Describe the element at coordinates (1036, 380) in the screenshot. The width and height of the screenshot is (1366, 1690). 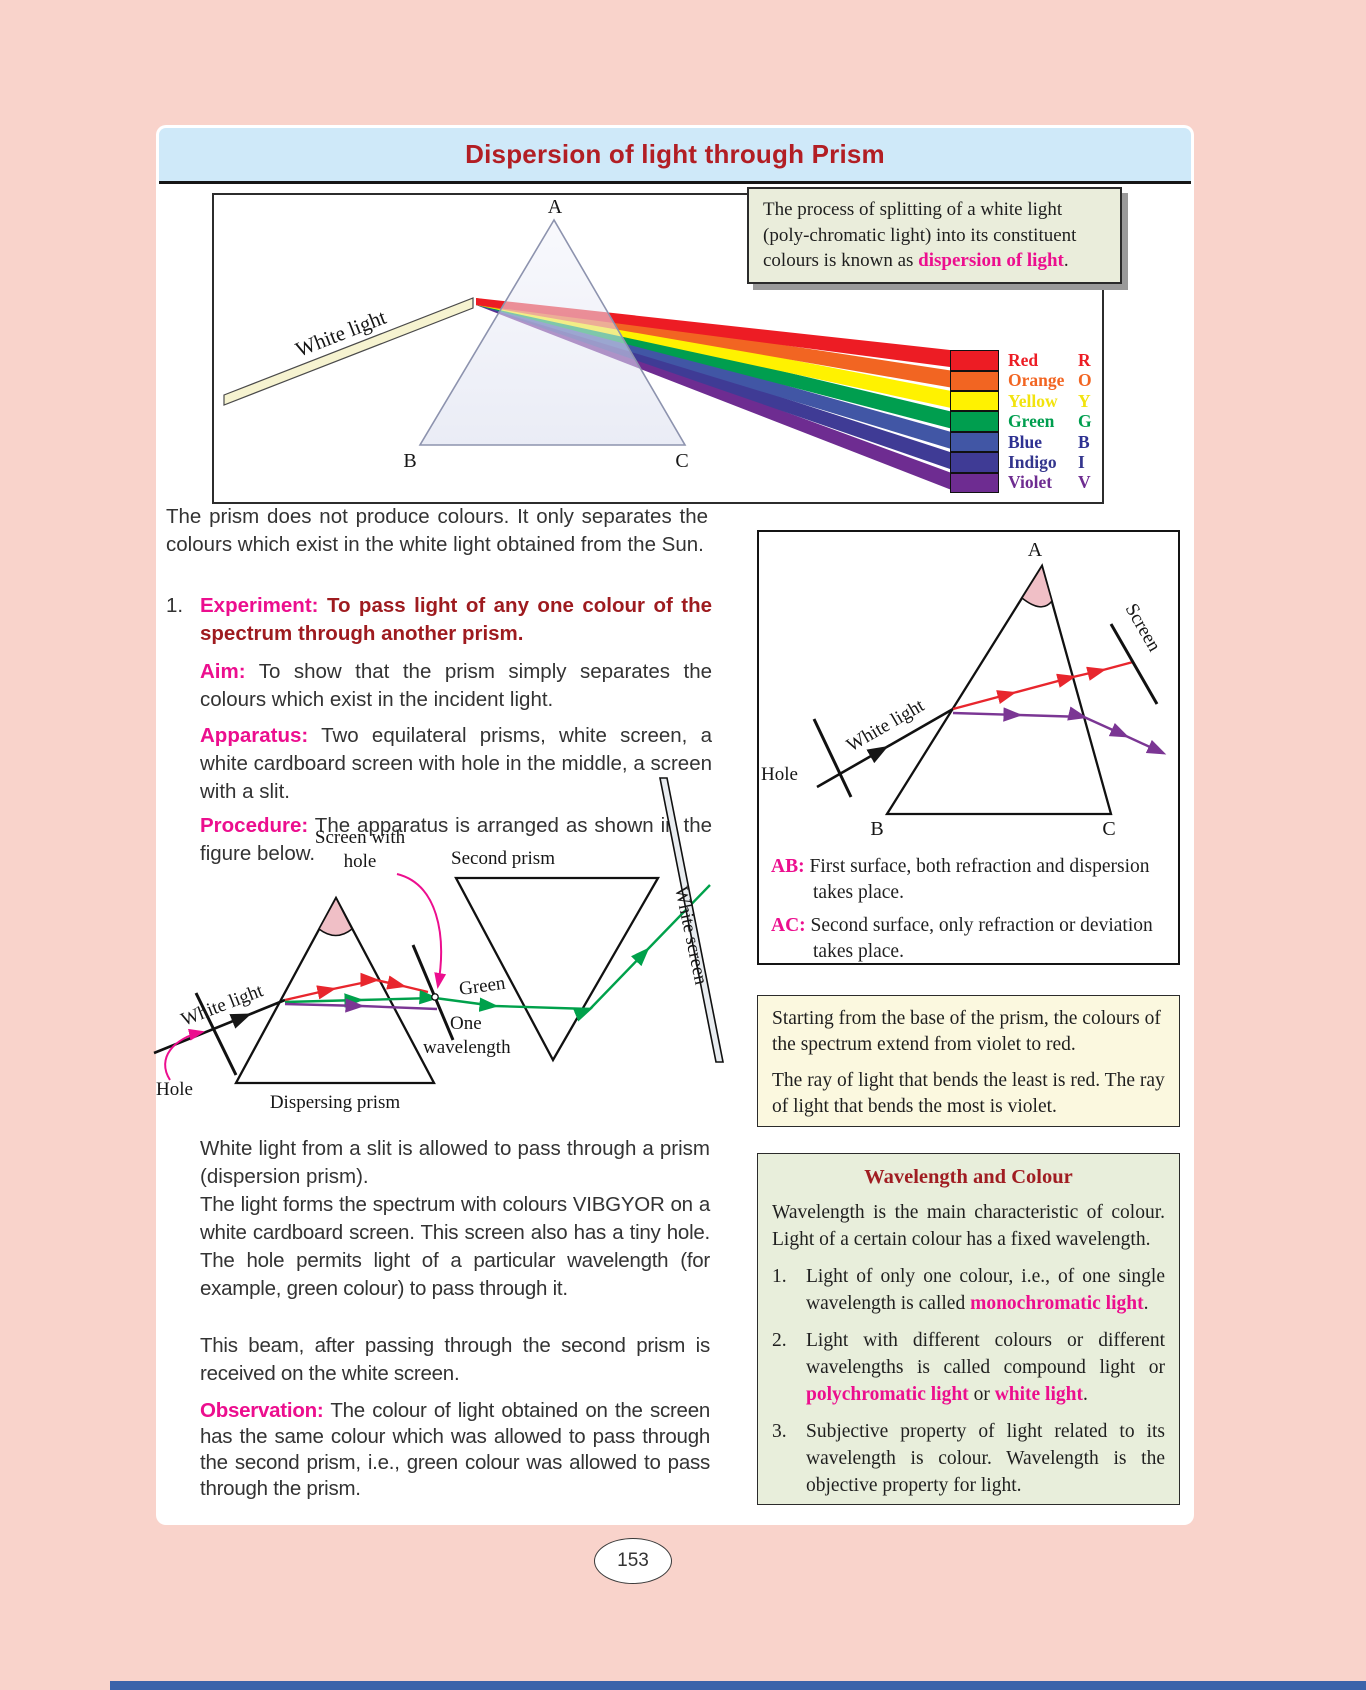
I see `legend-color-name: Orange` at that location.